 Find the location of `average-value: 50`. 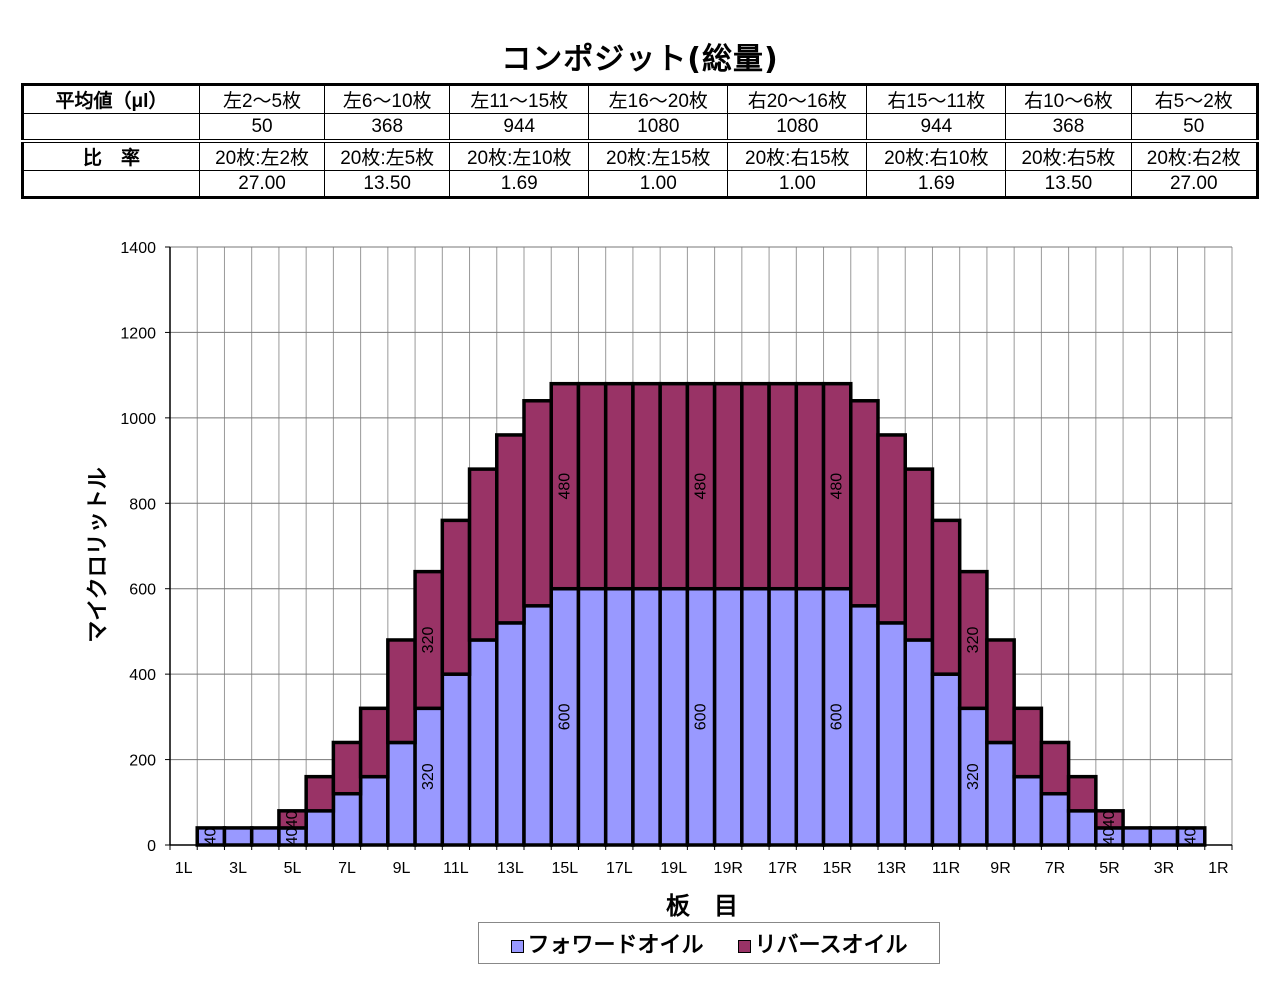

average-value: 50 is located at coordinates (262, 127).